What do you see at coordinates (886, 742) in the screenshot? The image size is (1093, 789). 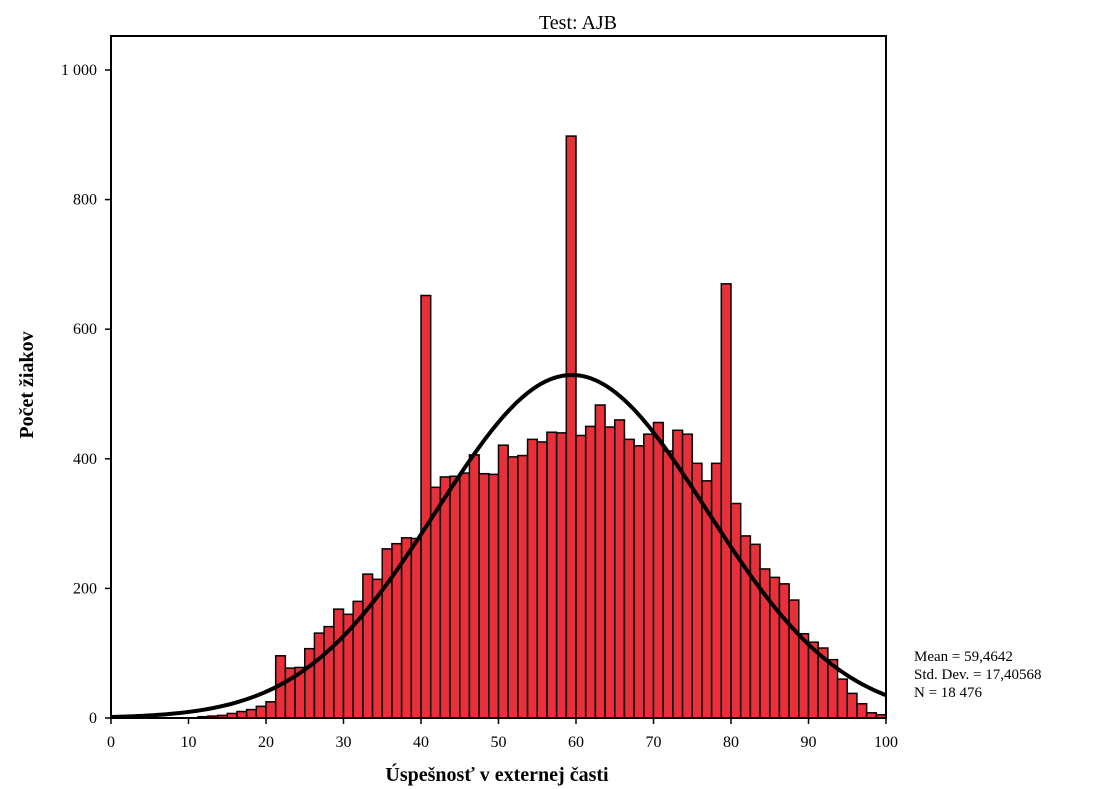 I see `x-tick-label: 100` at bounding box center [886, 742].